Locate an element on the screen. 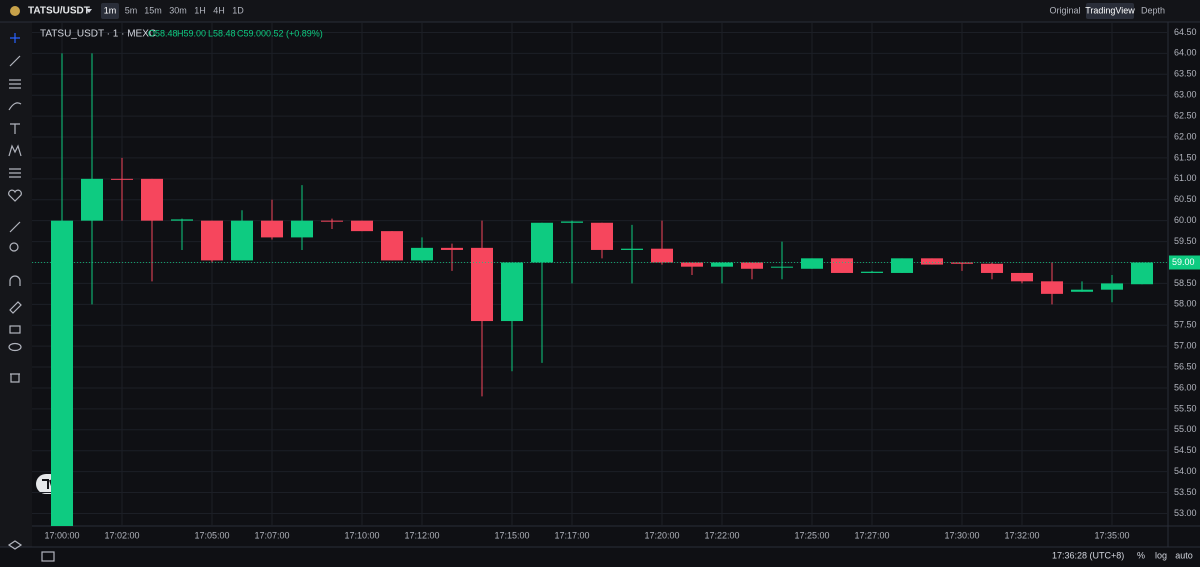 The image size is (1200, 567). interval-button: 30m is located at coordinates (178, 10).